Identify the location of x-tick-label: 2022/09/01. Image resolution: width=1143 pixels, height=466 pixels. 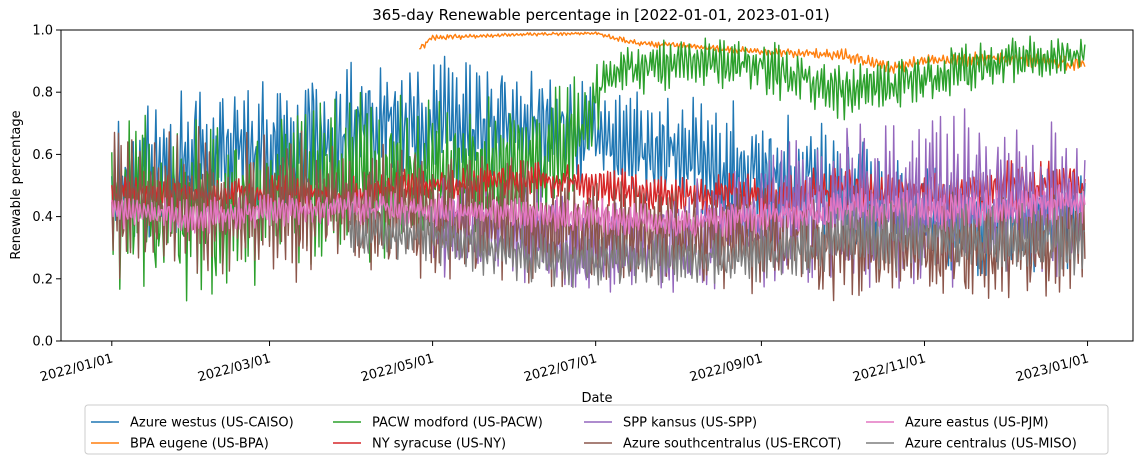
(726, 368).